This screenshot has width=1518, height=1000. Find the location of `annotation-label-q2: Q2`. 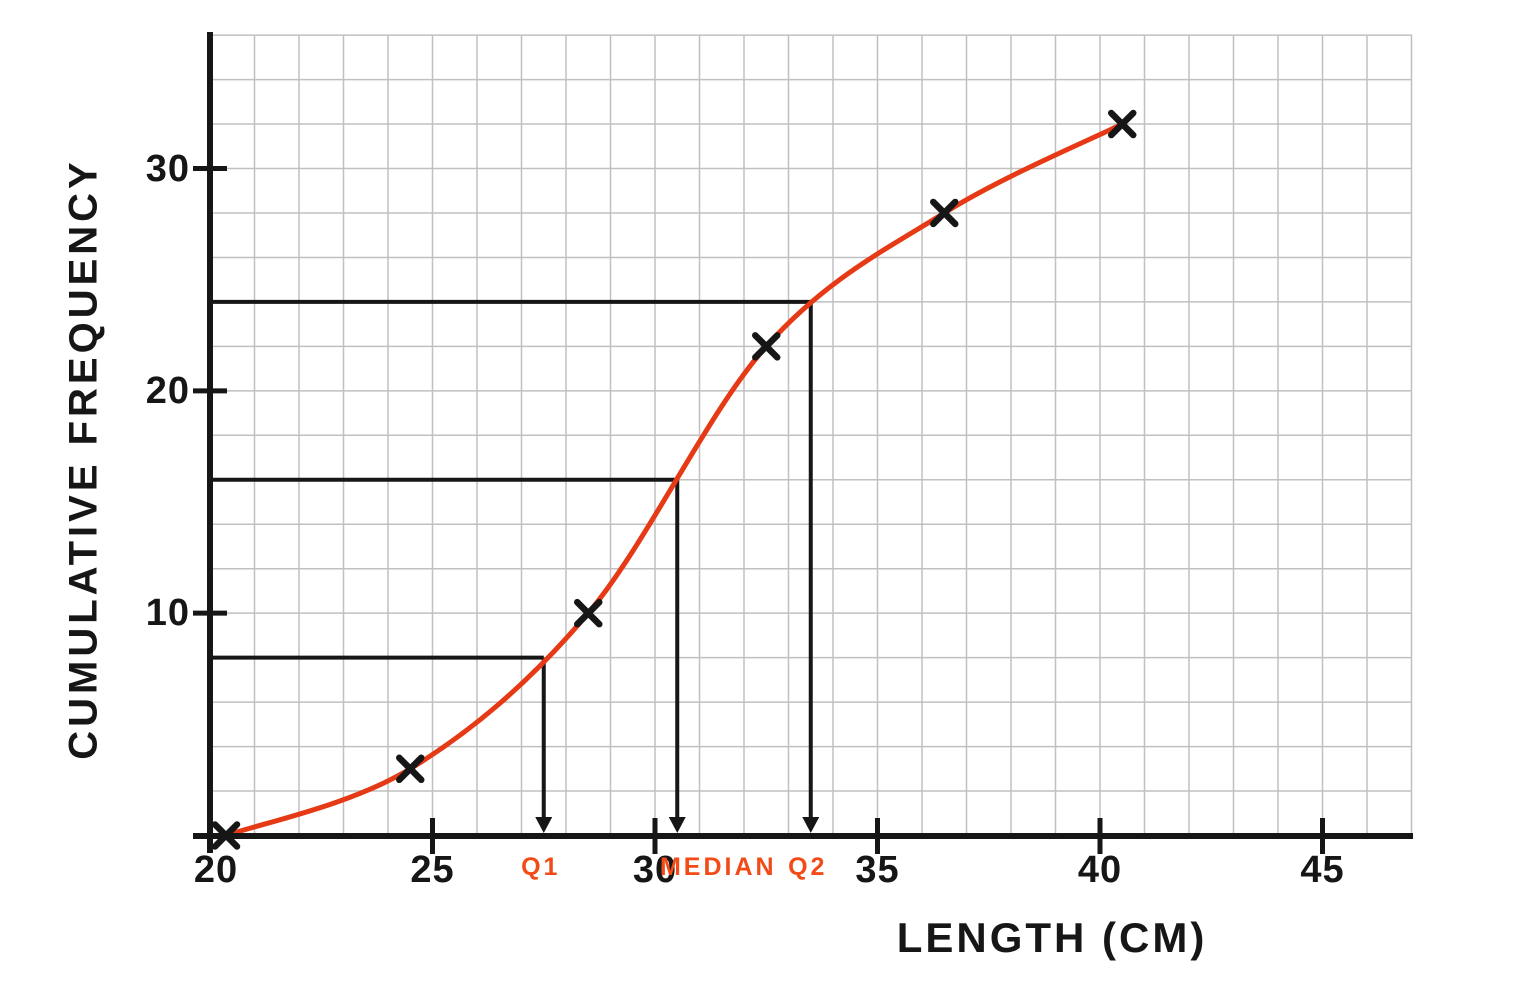

annotation-label-q2: Q2 is located at coordinates (808, 867).